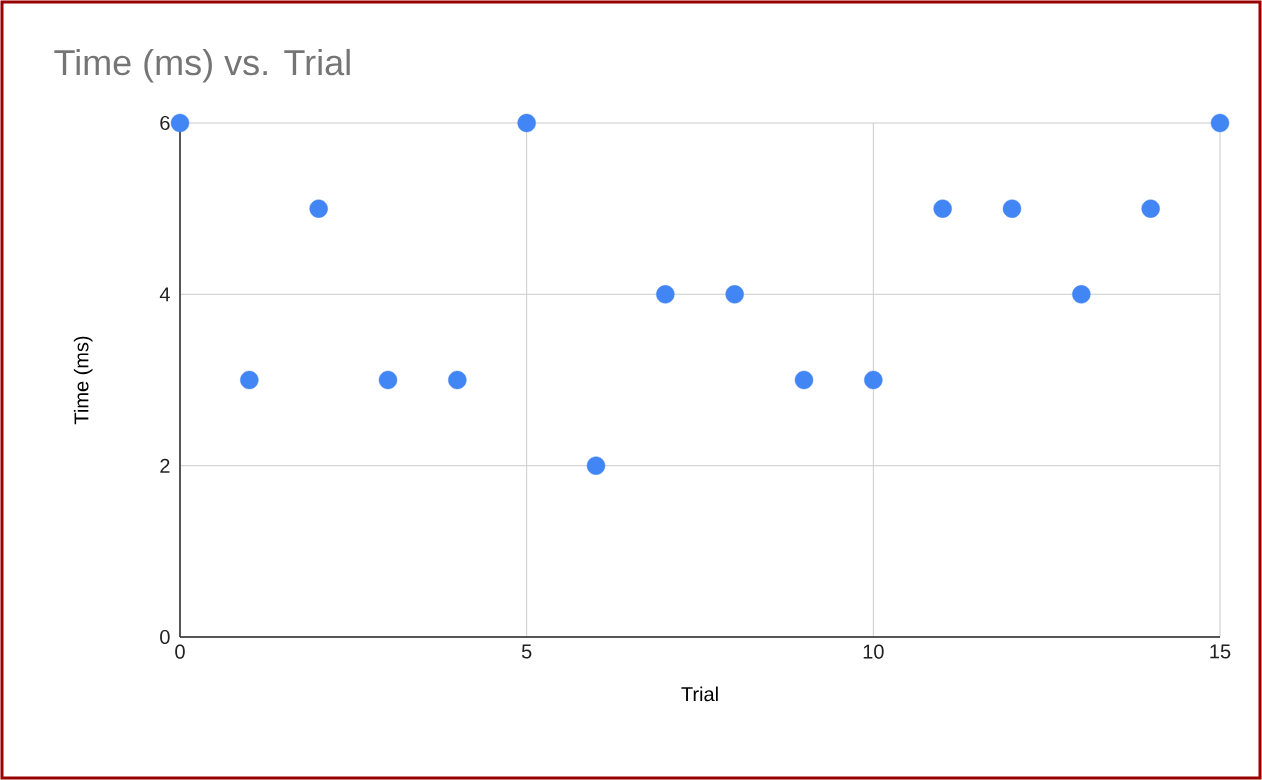 This screenshot has width=1262, height=780. I want to click on x-tick-label: 15, so click(1220, 651).